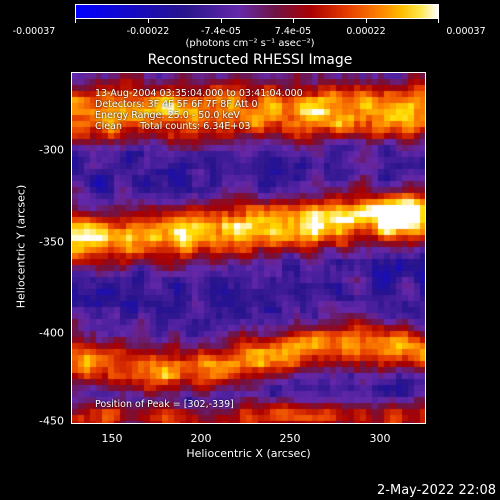  What do you see at coordinates (51, 333) in the screenshot?
I see `y-tick-label: -400` at bounding box center [51, 333].